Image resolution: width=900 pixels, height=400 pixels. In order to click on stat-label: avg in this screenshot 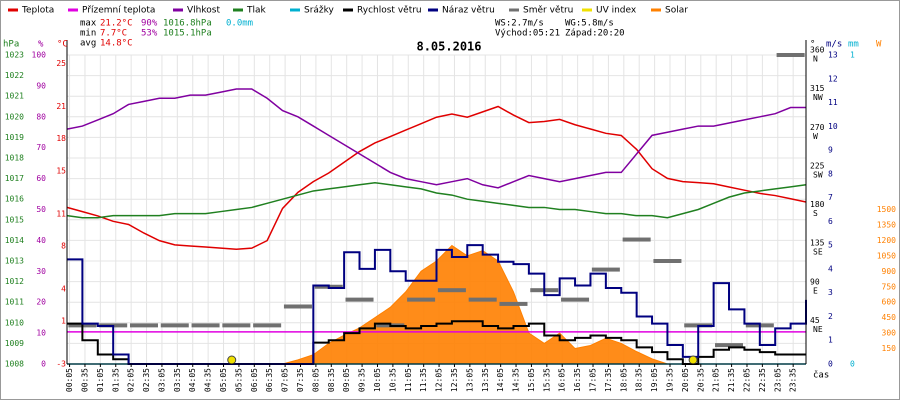, I will do `click(88, 44)`.